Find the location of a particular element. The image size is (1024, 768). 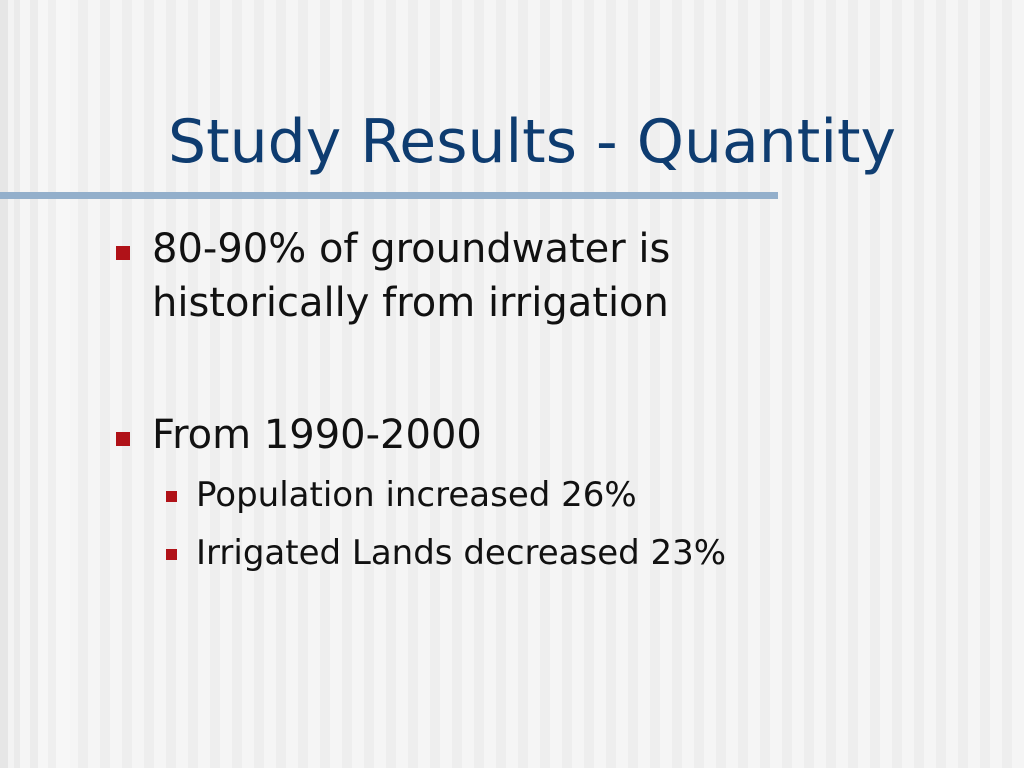

bullet-text-line: historically from irrigation is located at coordinates (410, 303).